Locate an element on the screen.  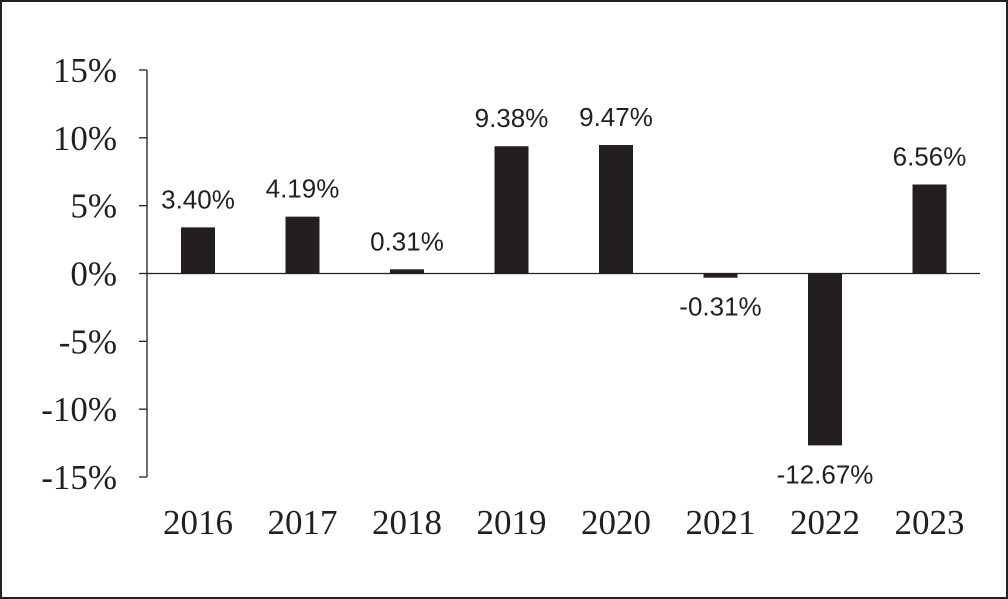
data-label-2020: 9.47% is located at coordinates (616, 117).